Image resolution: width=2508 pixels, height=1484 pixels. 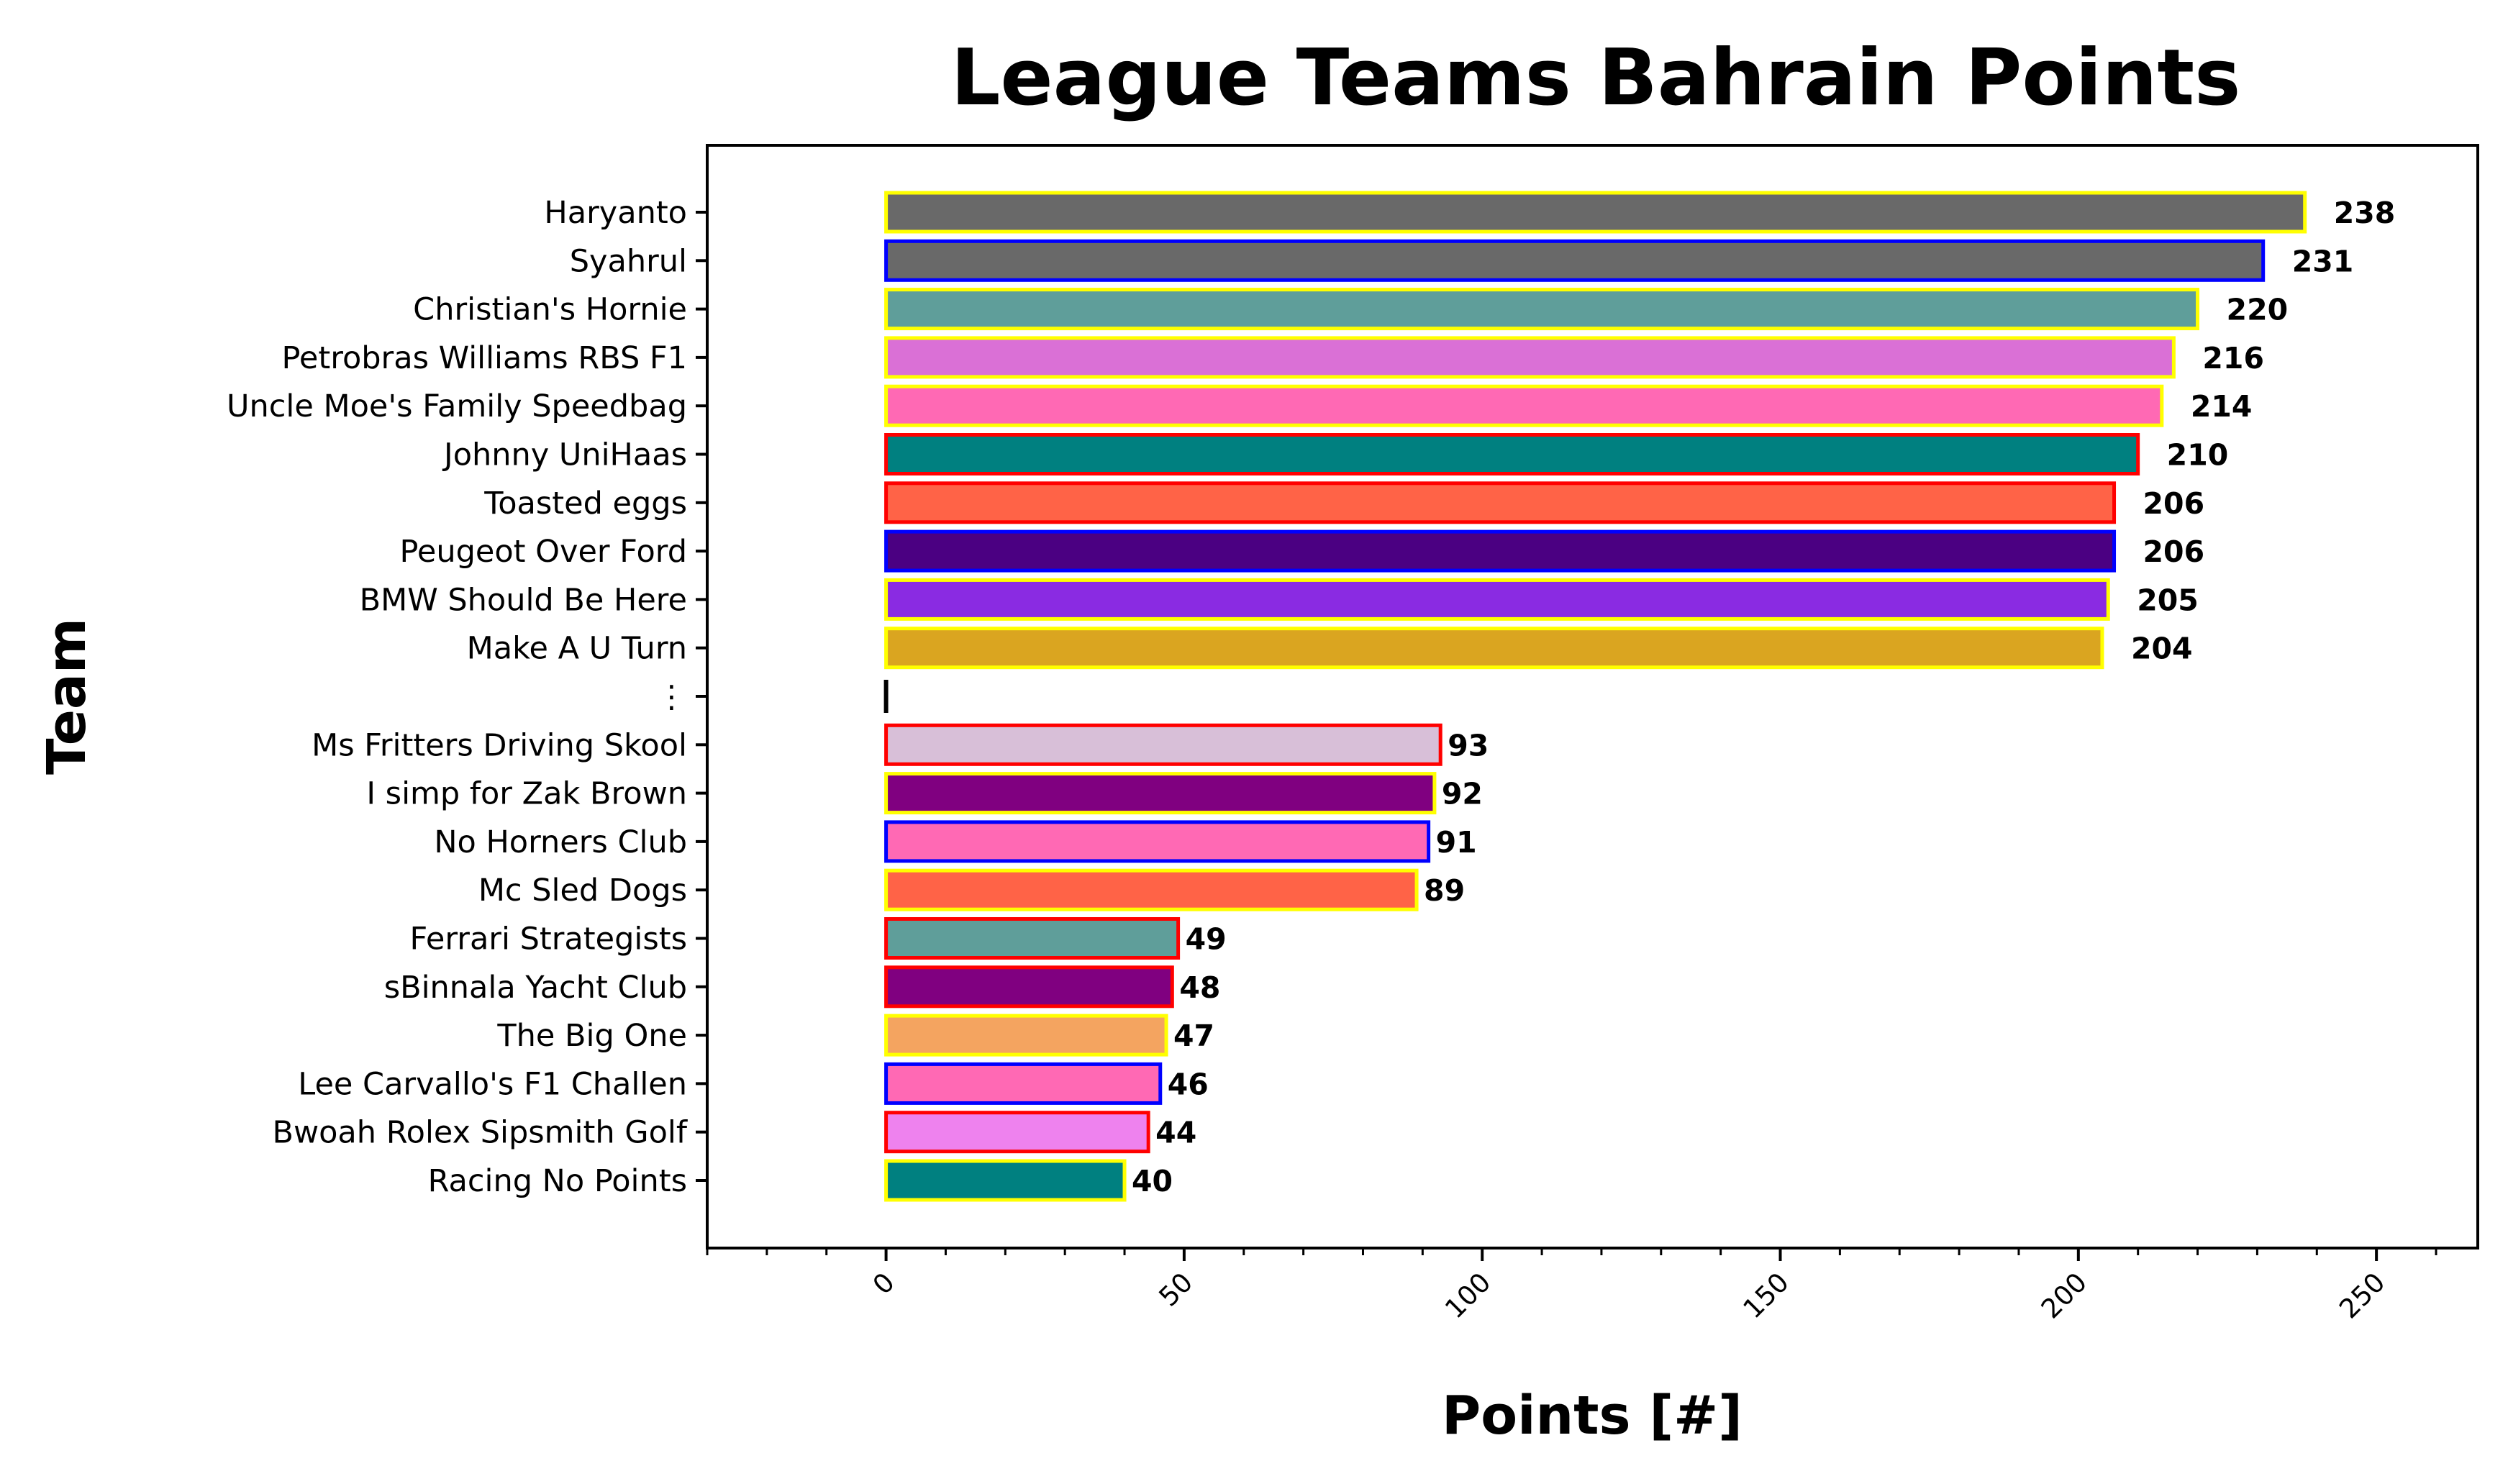 I want to click on bar-value-label: 47, so click(x=1193, y=1036).